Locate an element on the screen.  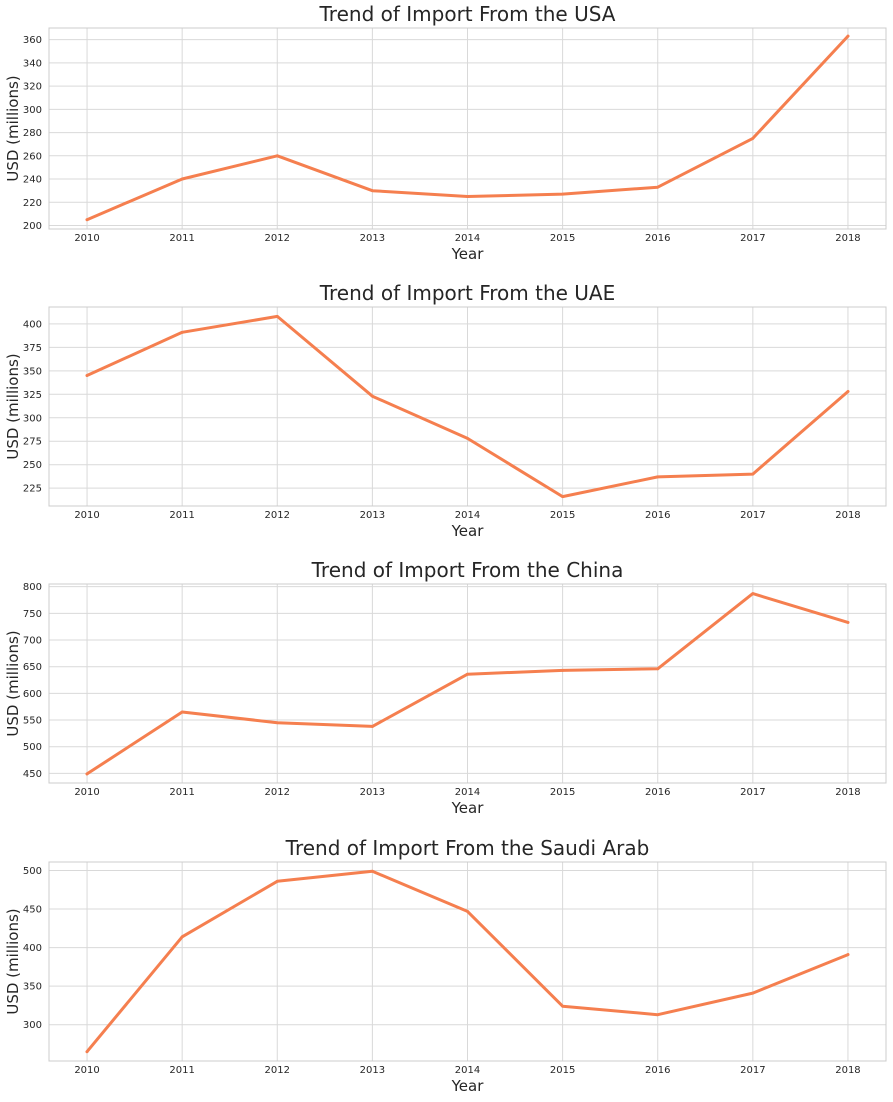
y-tick-label: 360 is located at coordinates (32, 40).